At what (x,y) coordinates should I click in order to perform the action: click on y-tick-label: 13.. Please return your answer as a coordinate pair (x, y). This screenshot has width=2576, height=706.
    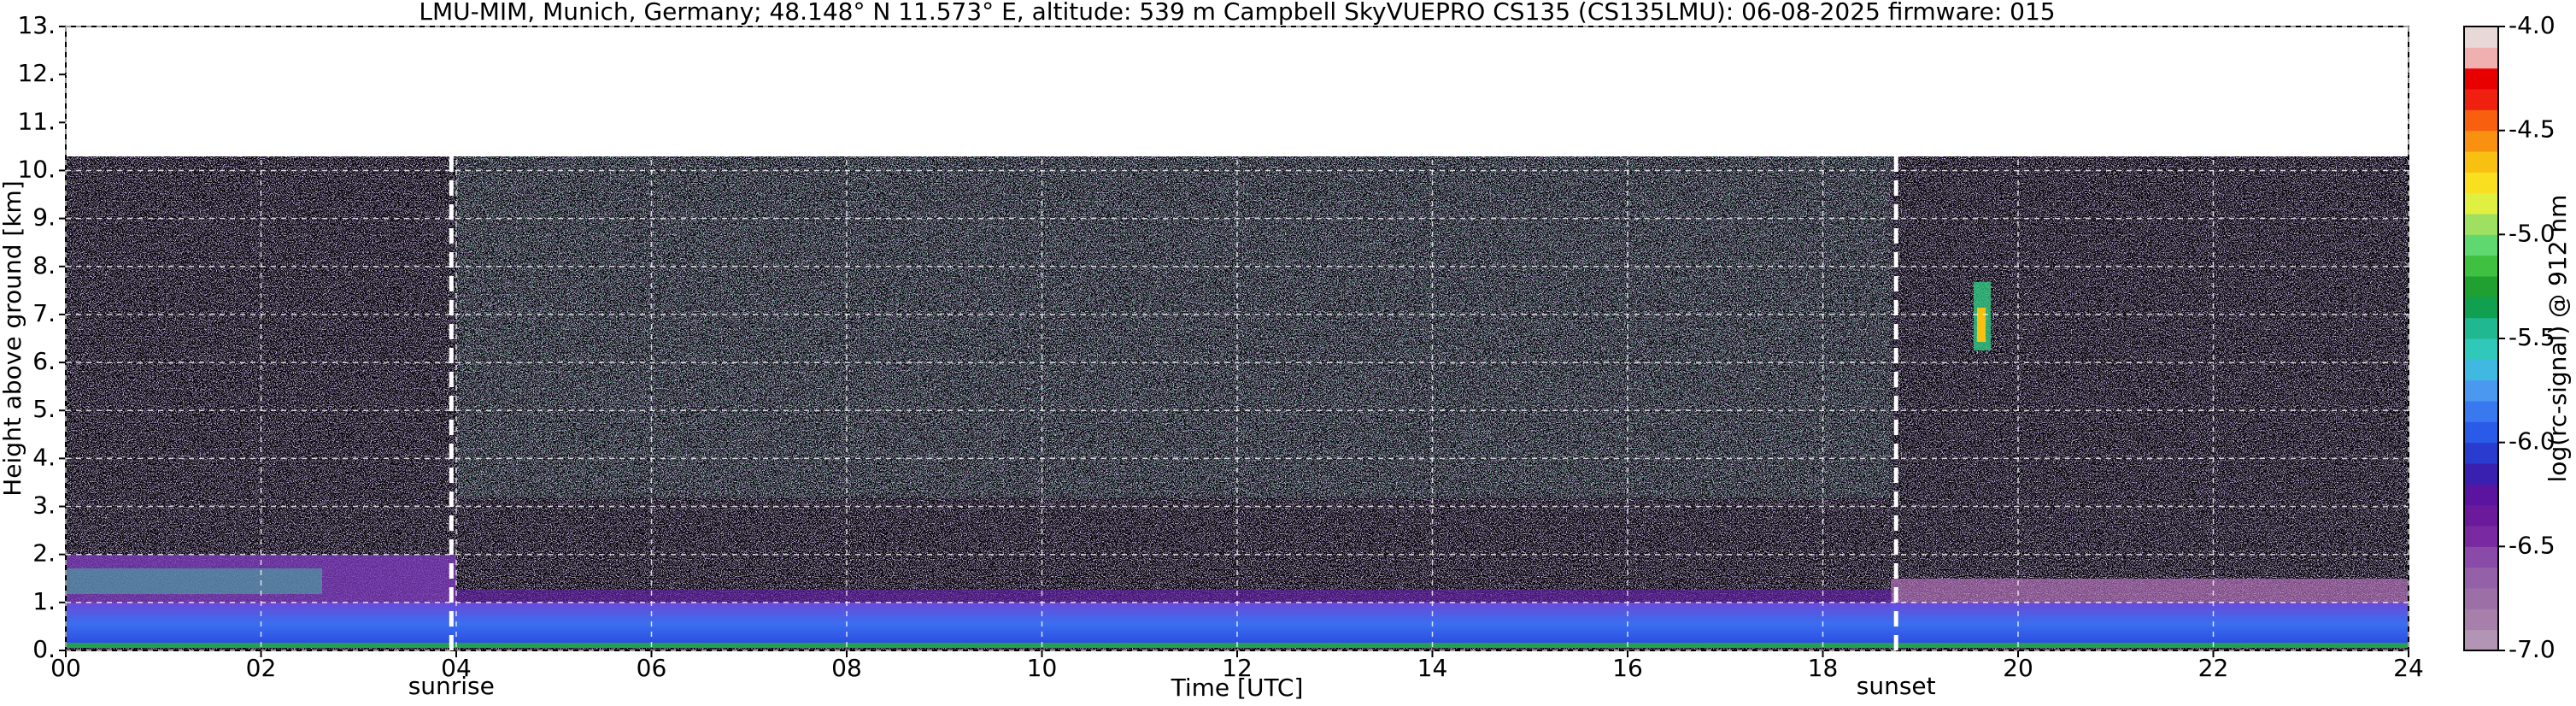
    Looking at the image, I should click on (36, 25).